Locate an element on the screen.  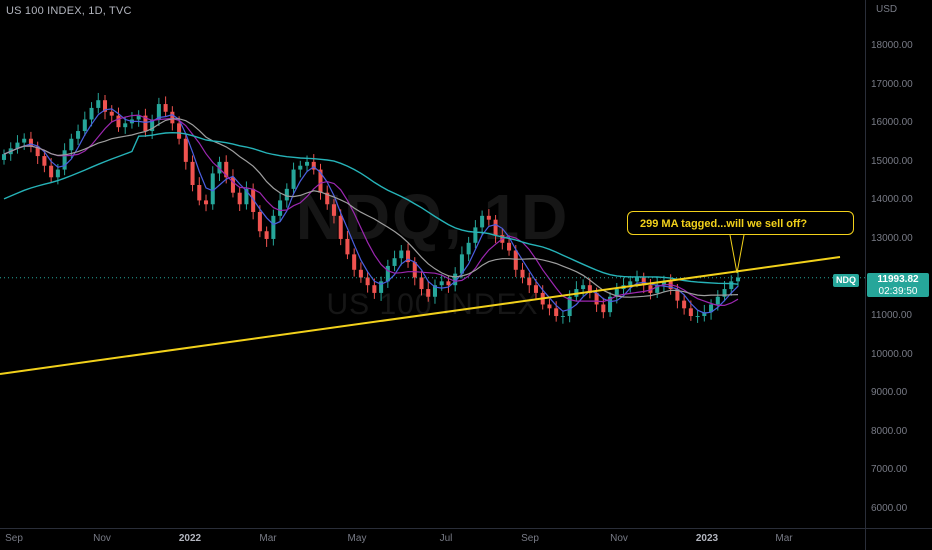
time-axis-label: 2022 is located at coordinates (190, 538).